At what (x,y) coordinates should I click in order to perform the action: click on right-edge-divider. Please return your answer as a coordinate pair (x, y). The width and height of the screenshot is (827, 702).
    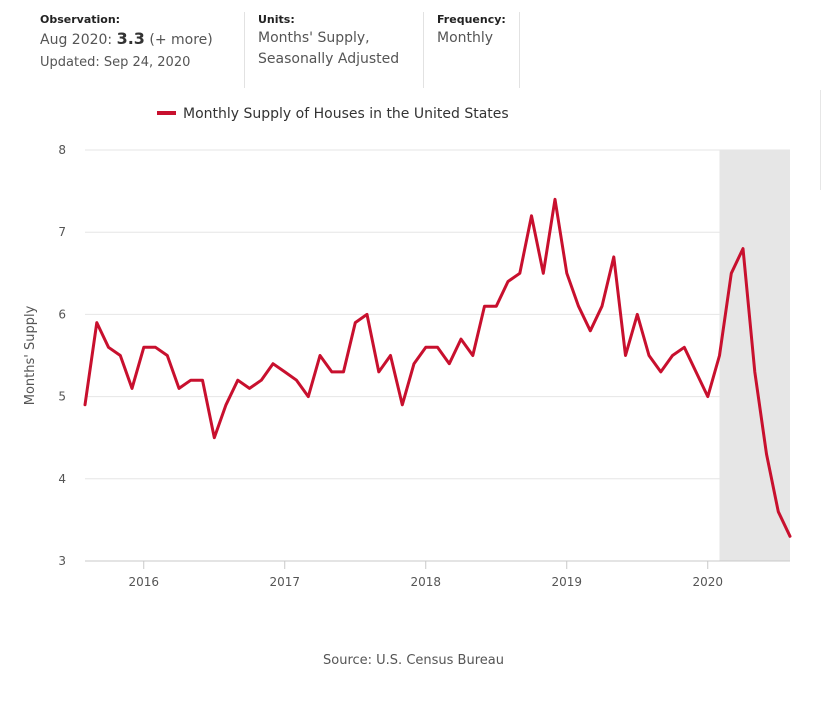
    Looking at the image, I should click on (820, 140).